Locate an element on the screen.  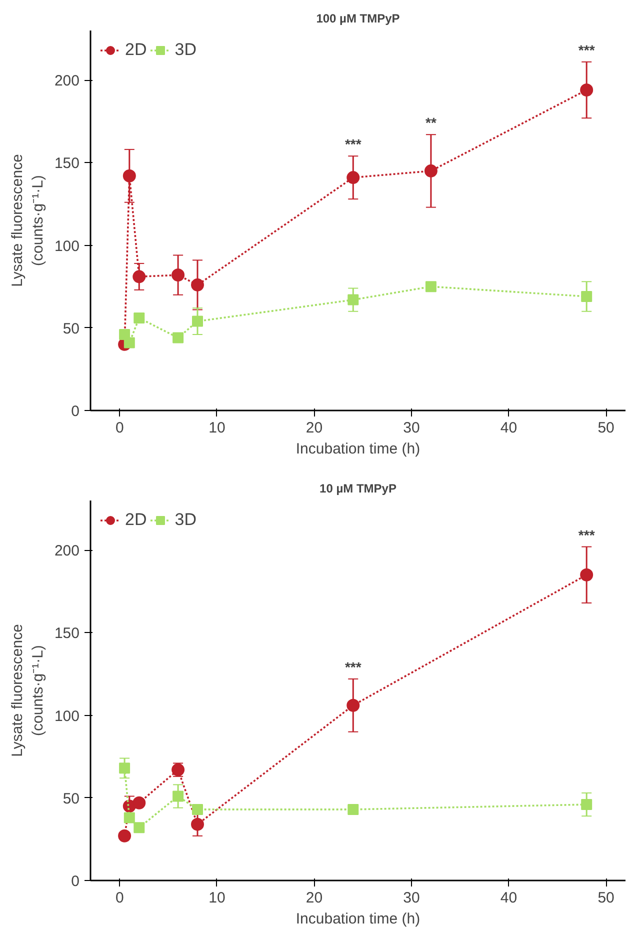
chart-title: 10 µM TMPyP is located at coordinates (358, 489).